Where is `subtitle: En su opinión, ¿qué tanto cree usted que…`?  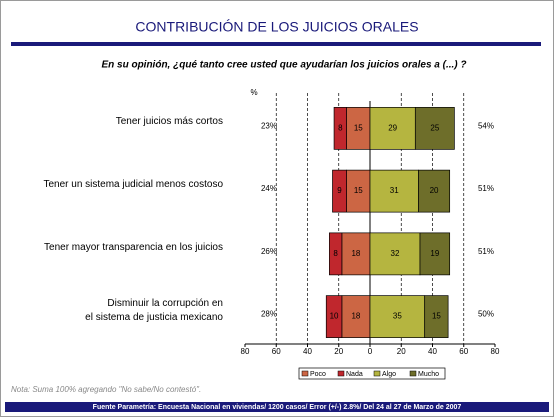 subtitle: En su opinión, ¿qué tanto cree usted que… is located at coordinates (283, 65).